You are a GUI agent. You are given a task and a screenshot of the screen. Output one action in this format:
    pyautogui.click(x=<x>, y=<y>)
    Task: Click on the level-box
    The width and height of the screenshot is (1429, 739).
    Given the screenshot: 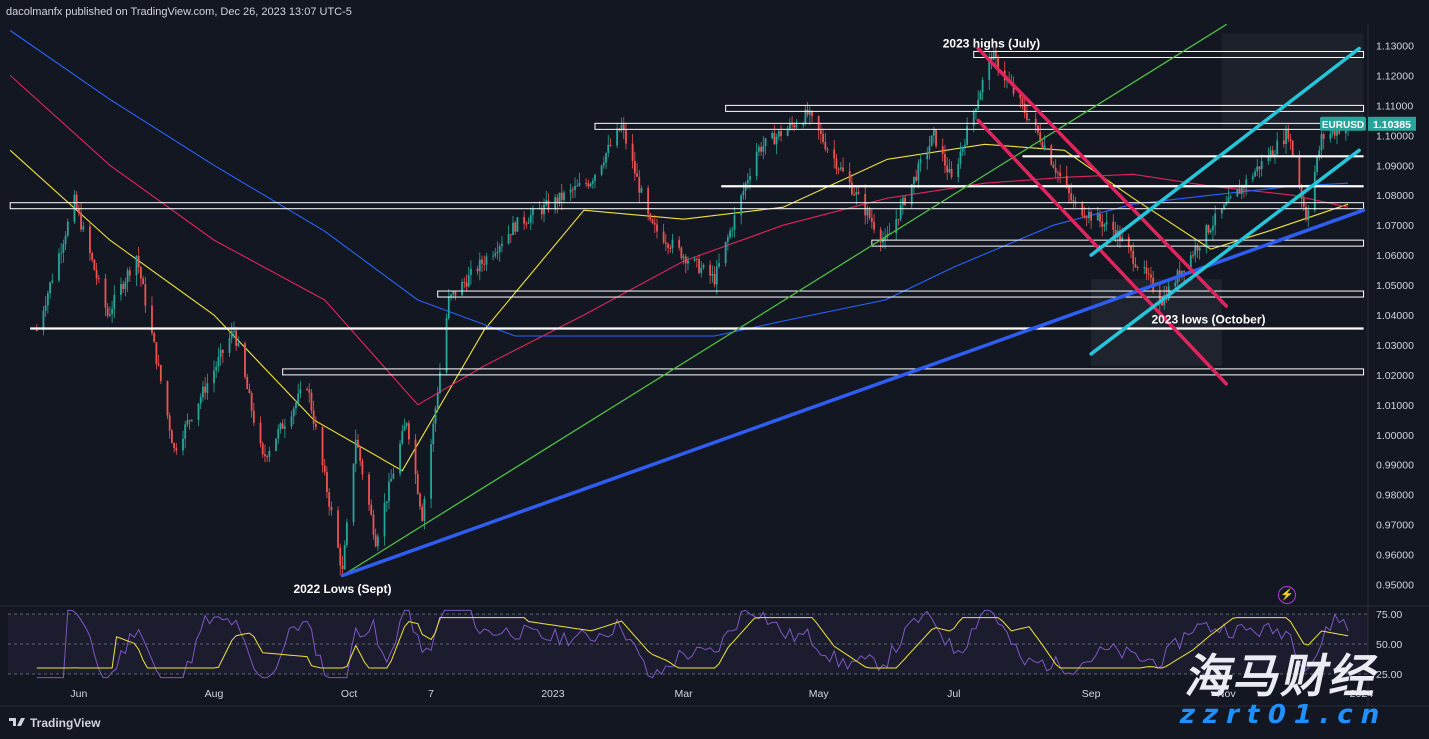 What is the action you would take?
    pyautogui.click(x=687, y=206)
    